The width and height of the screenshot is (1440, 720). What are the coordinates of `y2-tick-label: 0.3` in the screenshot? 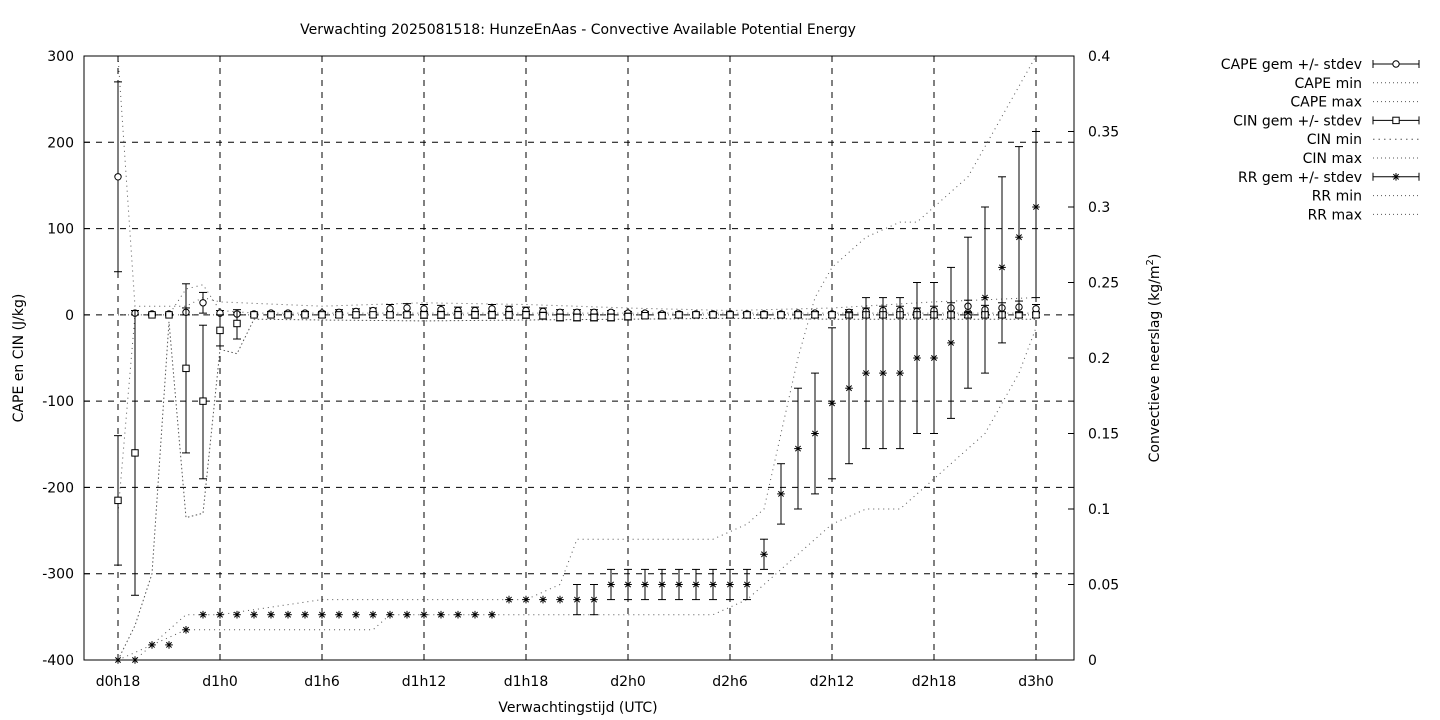 It's located at (1099, 208).